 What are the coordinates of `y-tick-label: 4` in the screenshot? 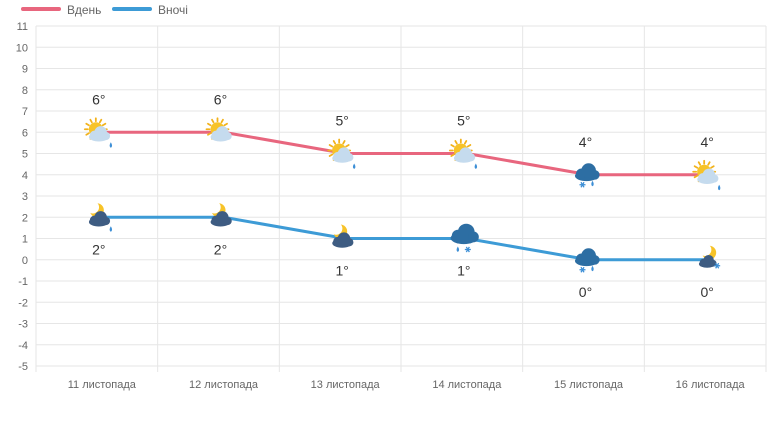 It's located at (25, 176).